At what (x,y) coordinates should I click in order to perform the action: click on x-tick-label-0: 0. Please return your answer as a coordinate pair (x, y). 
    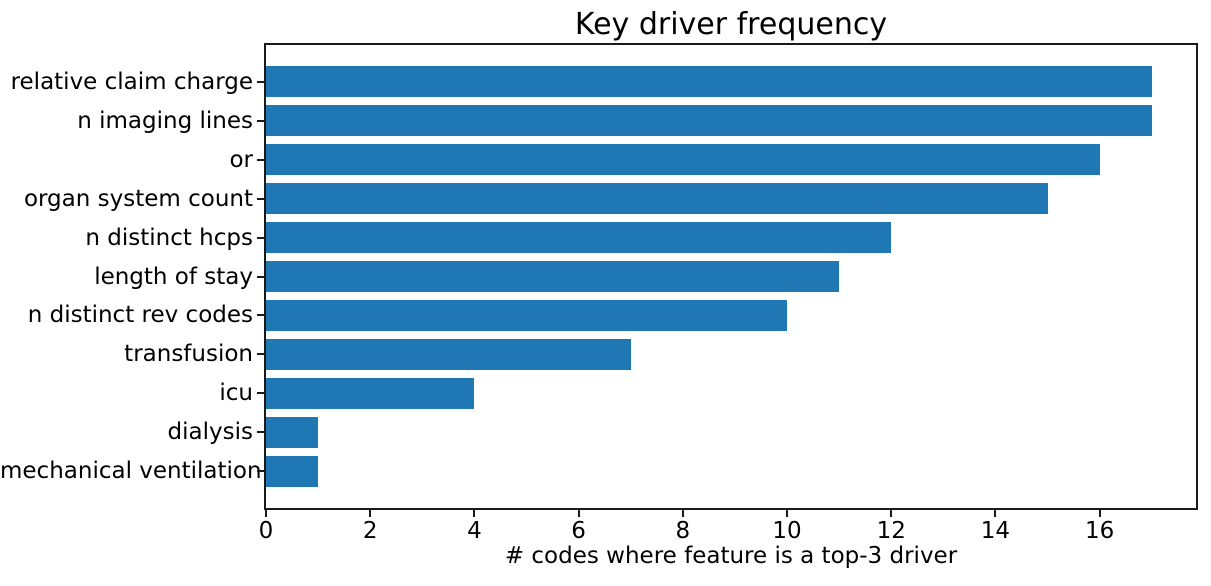
    Looking at the image, I should click on (266, 531).